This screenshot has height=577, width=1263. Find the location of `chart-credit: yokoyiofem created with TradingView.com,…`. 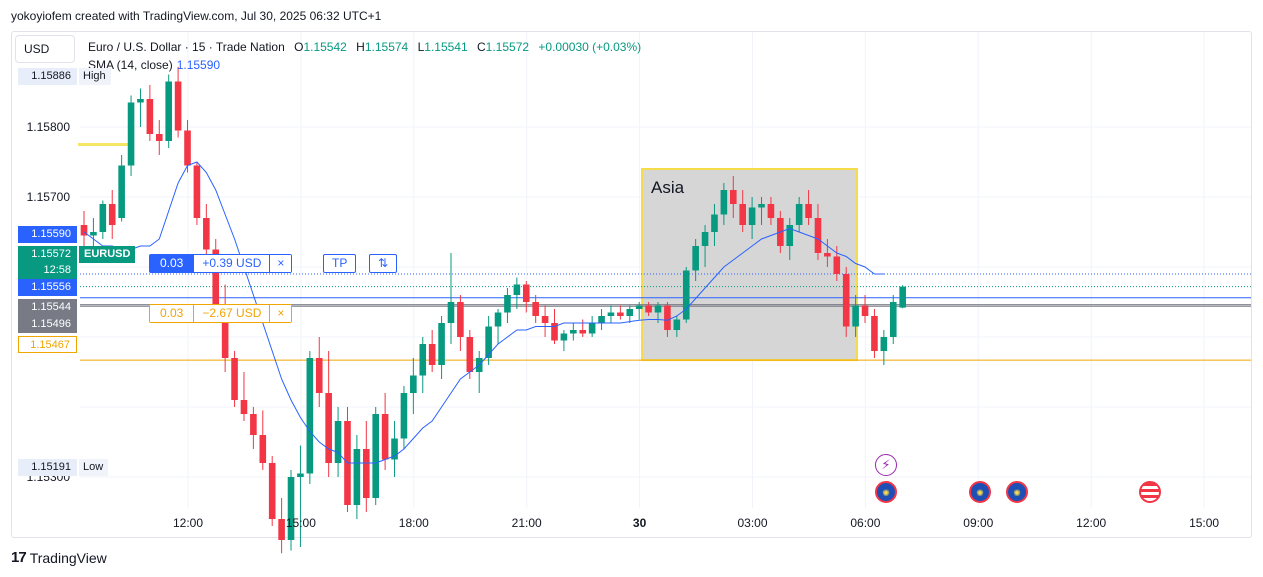

chart-credit: yokoyiofem created with TradingView.com,… is located at coordinates (196, 16).